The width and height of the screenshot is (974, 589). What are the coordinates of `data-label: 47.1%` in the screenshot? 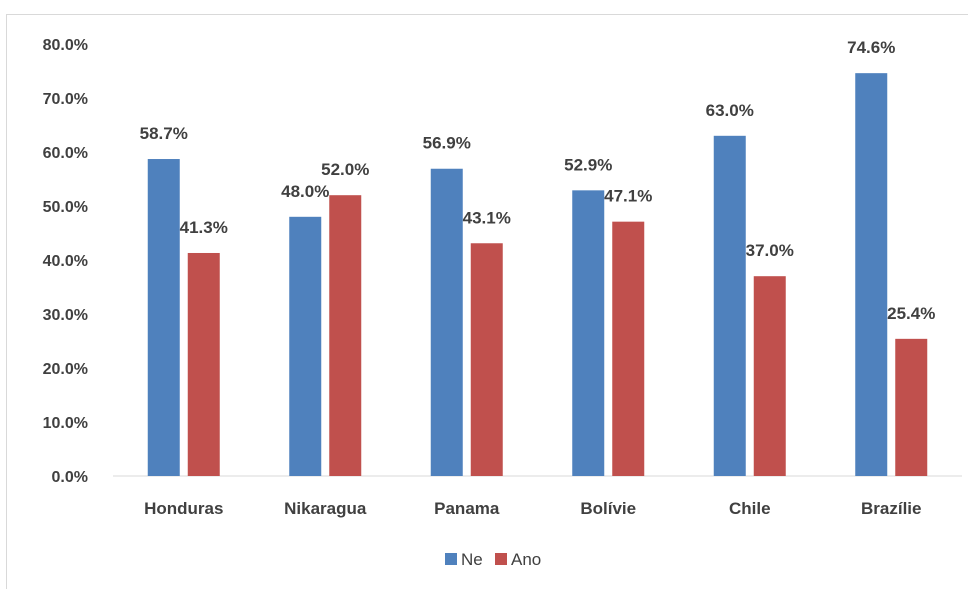 It's located at (628, 196).